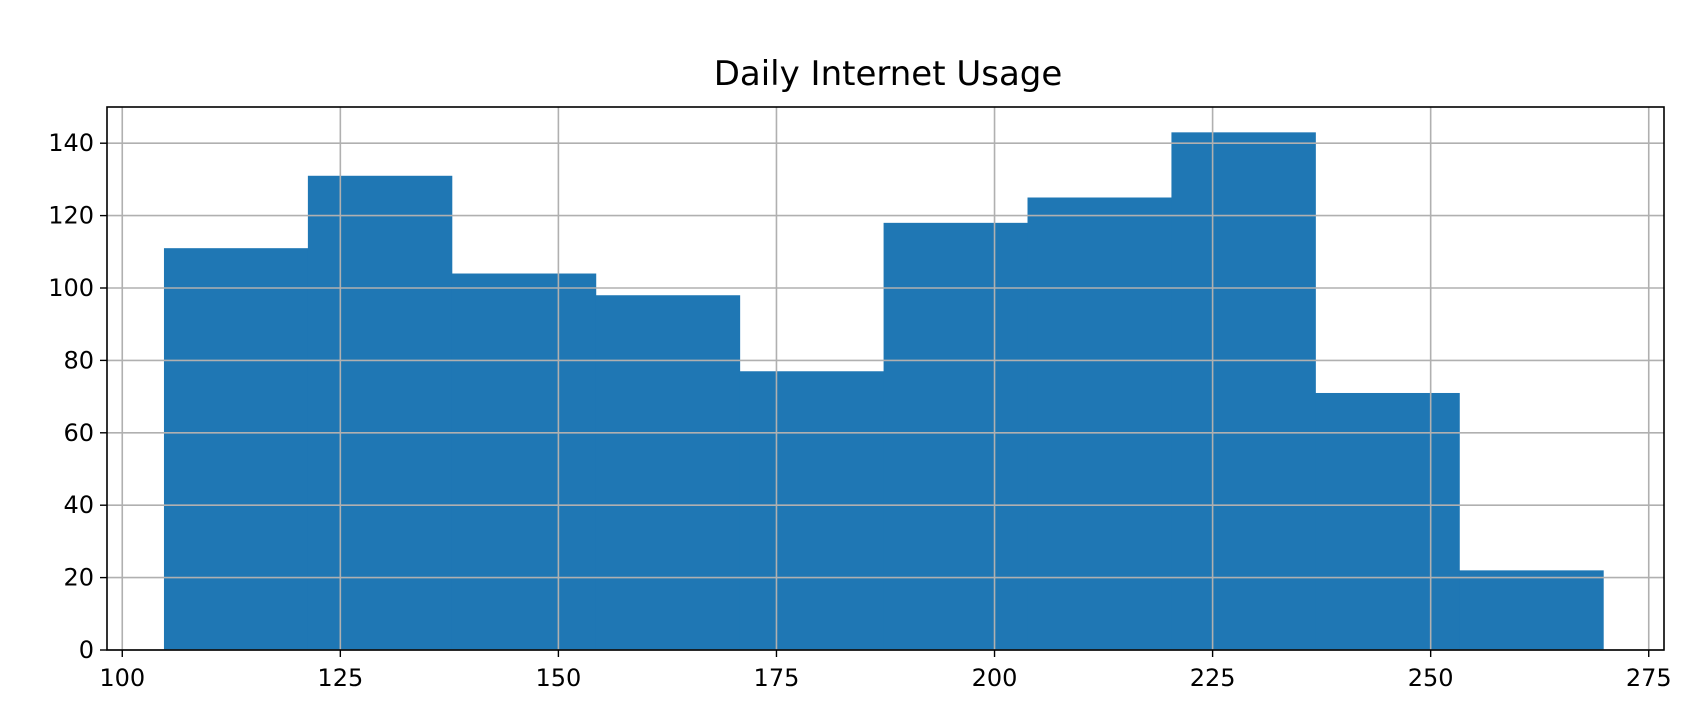  Describe the element at coordinates (86, 650) in the screenshot. I see `y-tick-label: 0` at that location.